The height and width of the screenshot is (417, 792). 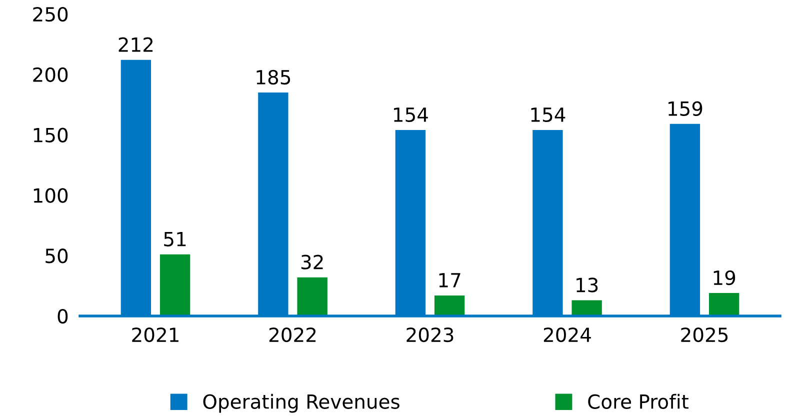 What do you see at coordinates (301, 403) in the screenshot?
I see `legend-label: Operating Revenues` at bounding box center [301, 403].